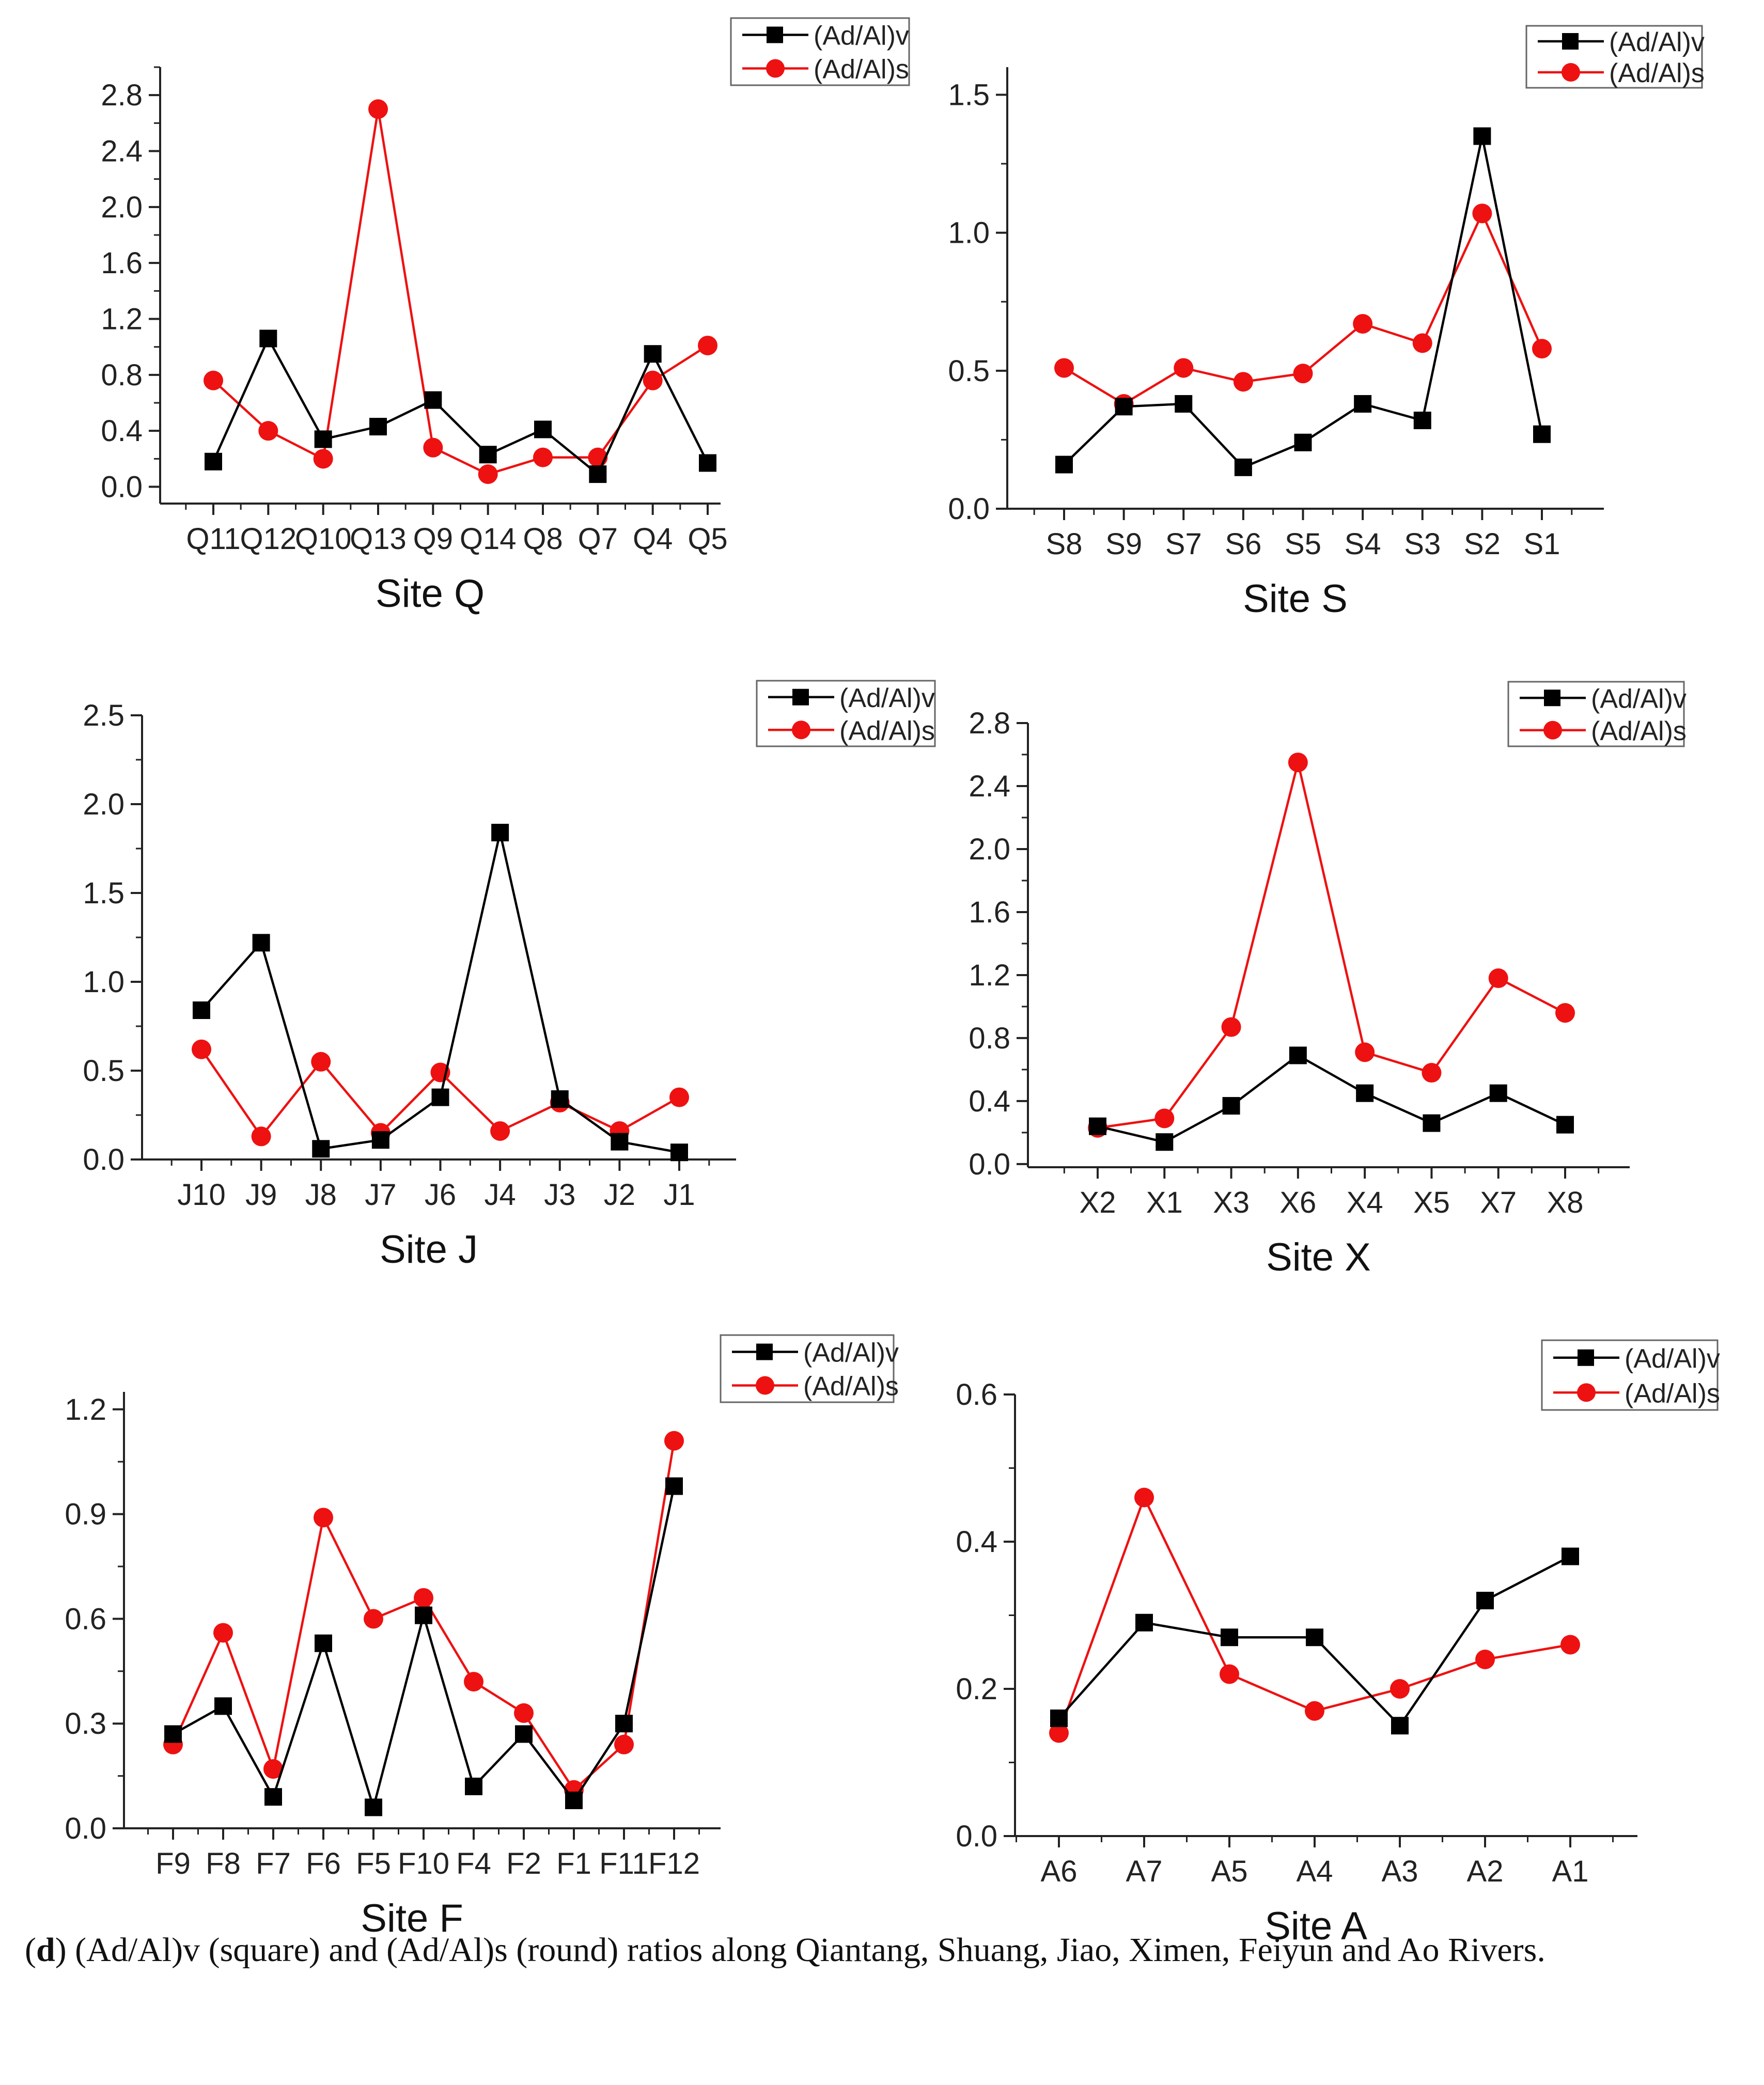 This screenshot has width=1764, height=2085. What do you see at coordinates (1596, 714) in the screenshot?
I see `legend-box` at bounding box center [1596, 714].